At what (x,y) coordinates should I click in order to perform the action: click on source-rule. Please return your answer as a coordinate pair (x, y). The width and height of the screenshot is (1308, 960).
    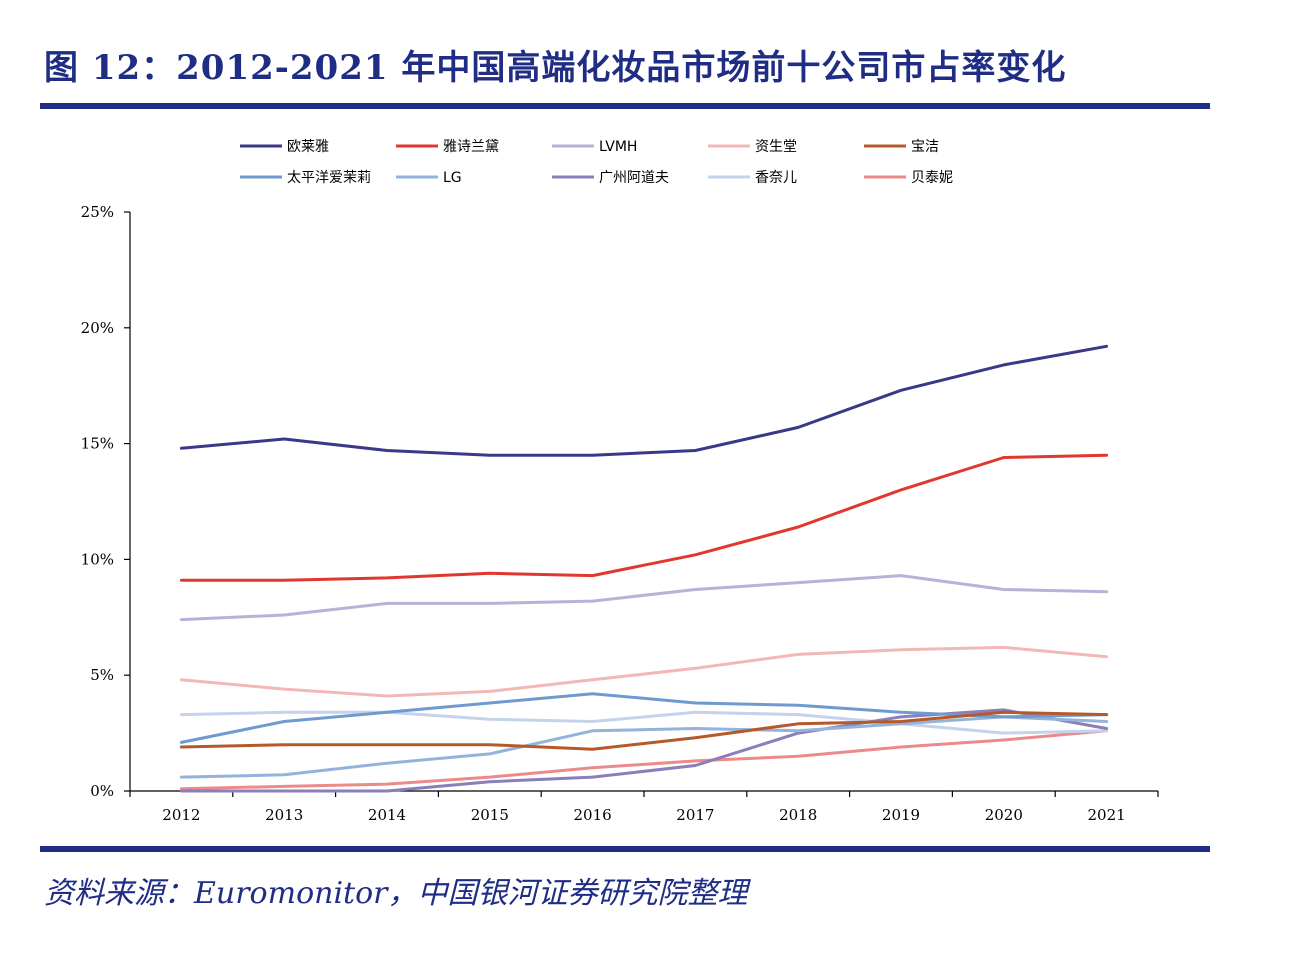
    Looking at the image, I should click on (625, 849).